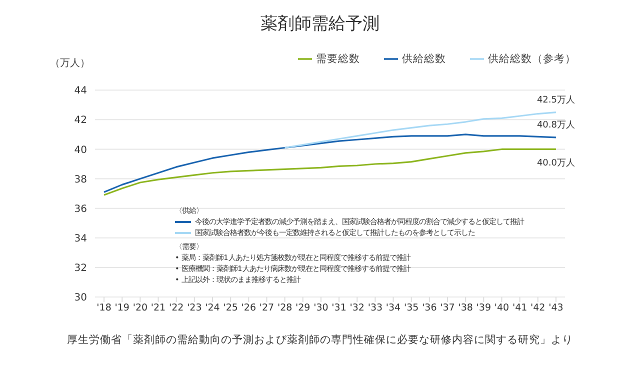  I want to click on x-tick-label: '23, so click(194, 308).